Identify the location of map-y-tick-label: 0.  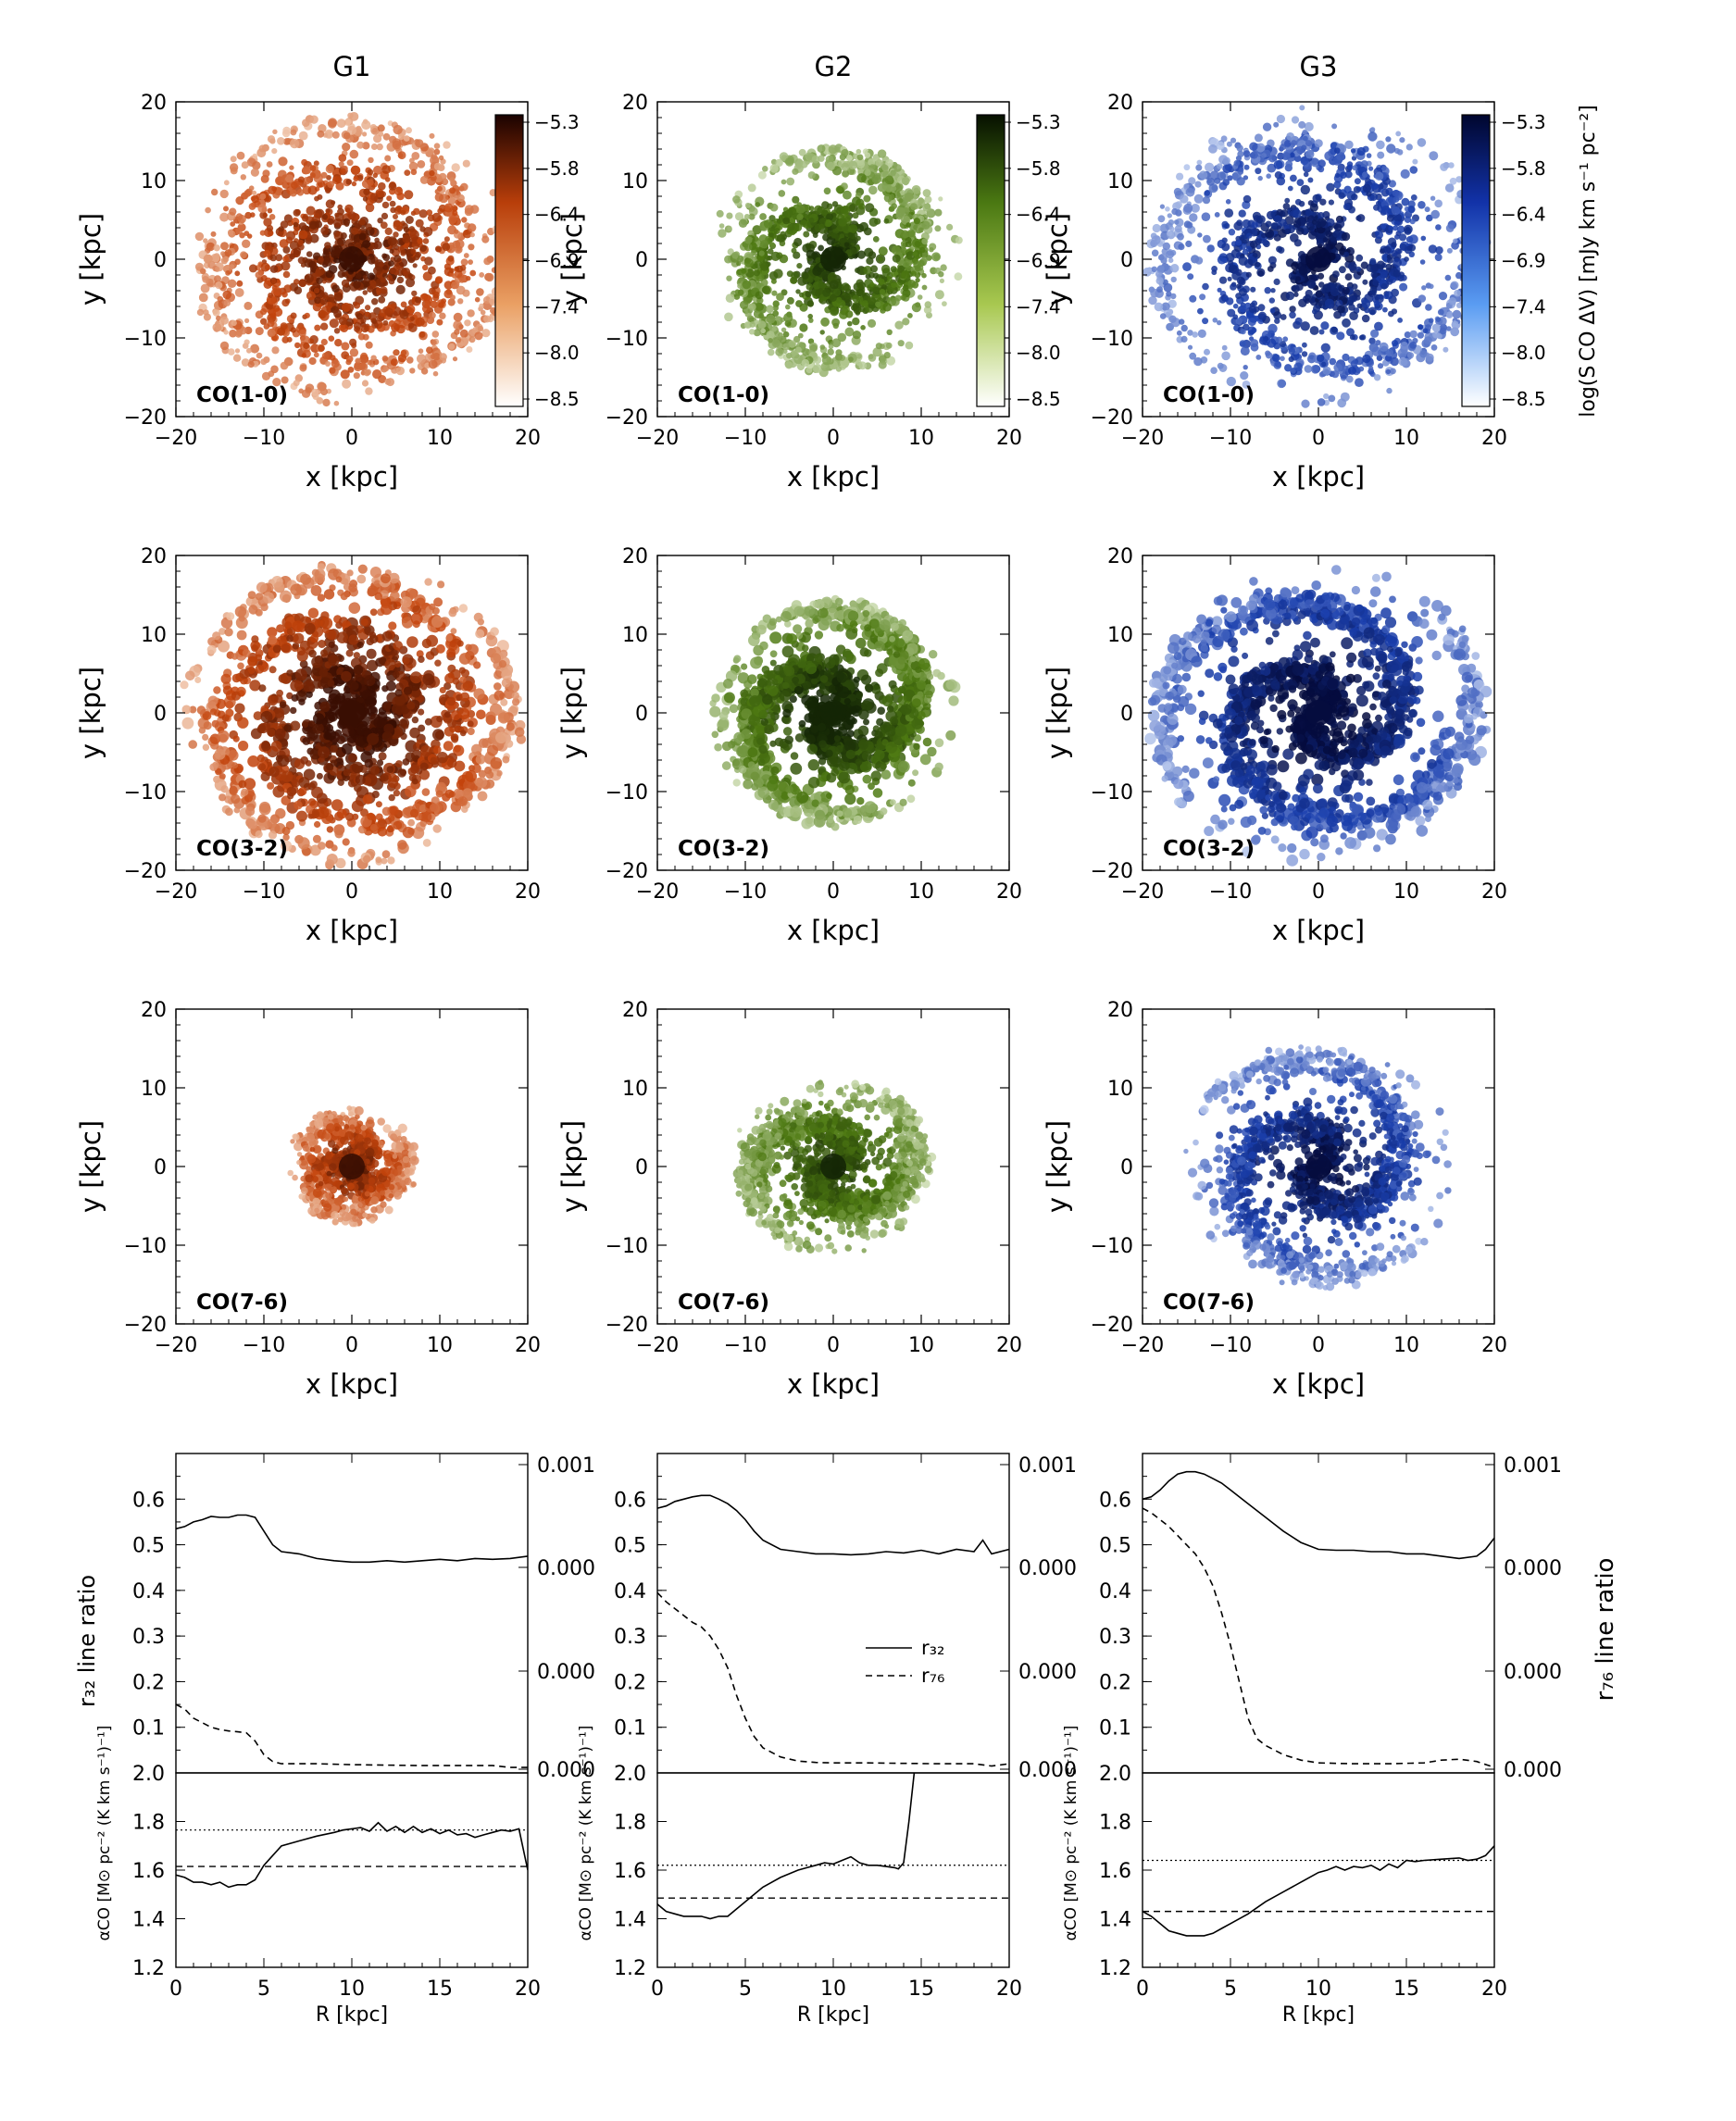
(160, 260).